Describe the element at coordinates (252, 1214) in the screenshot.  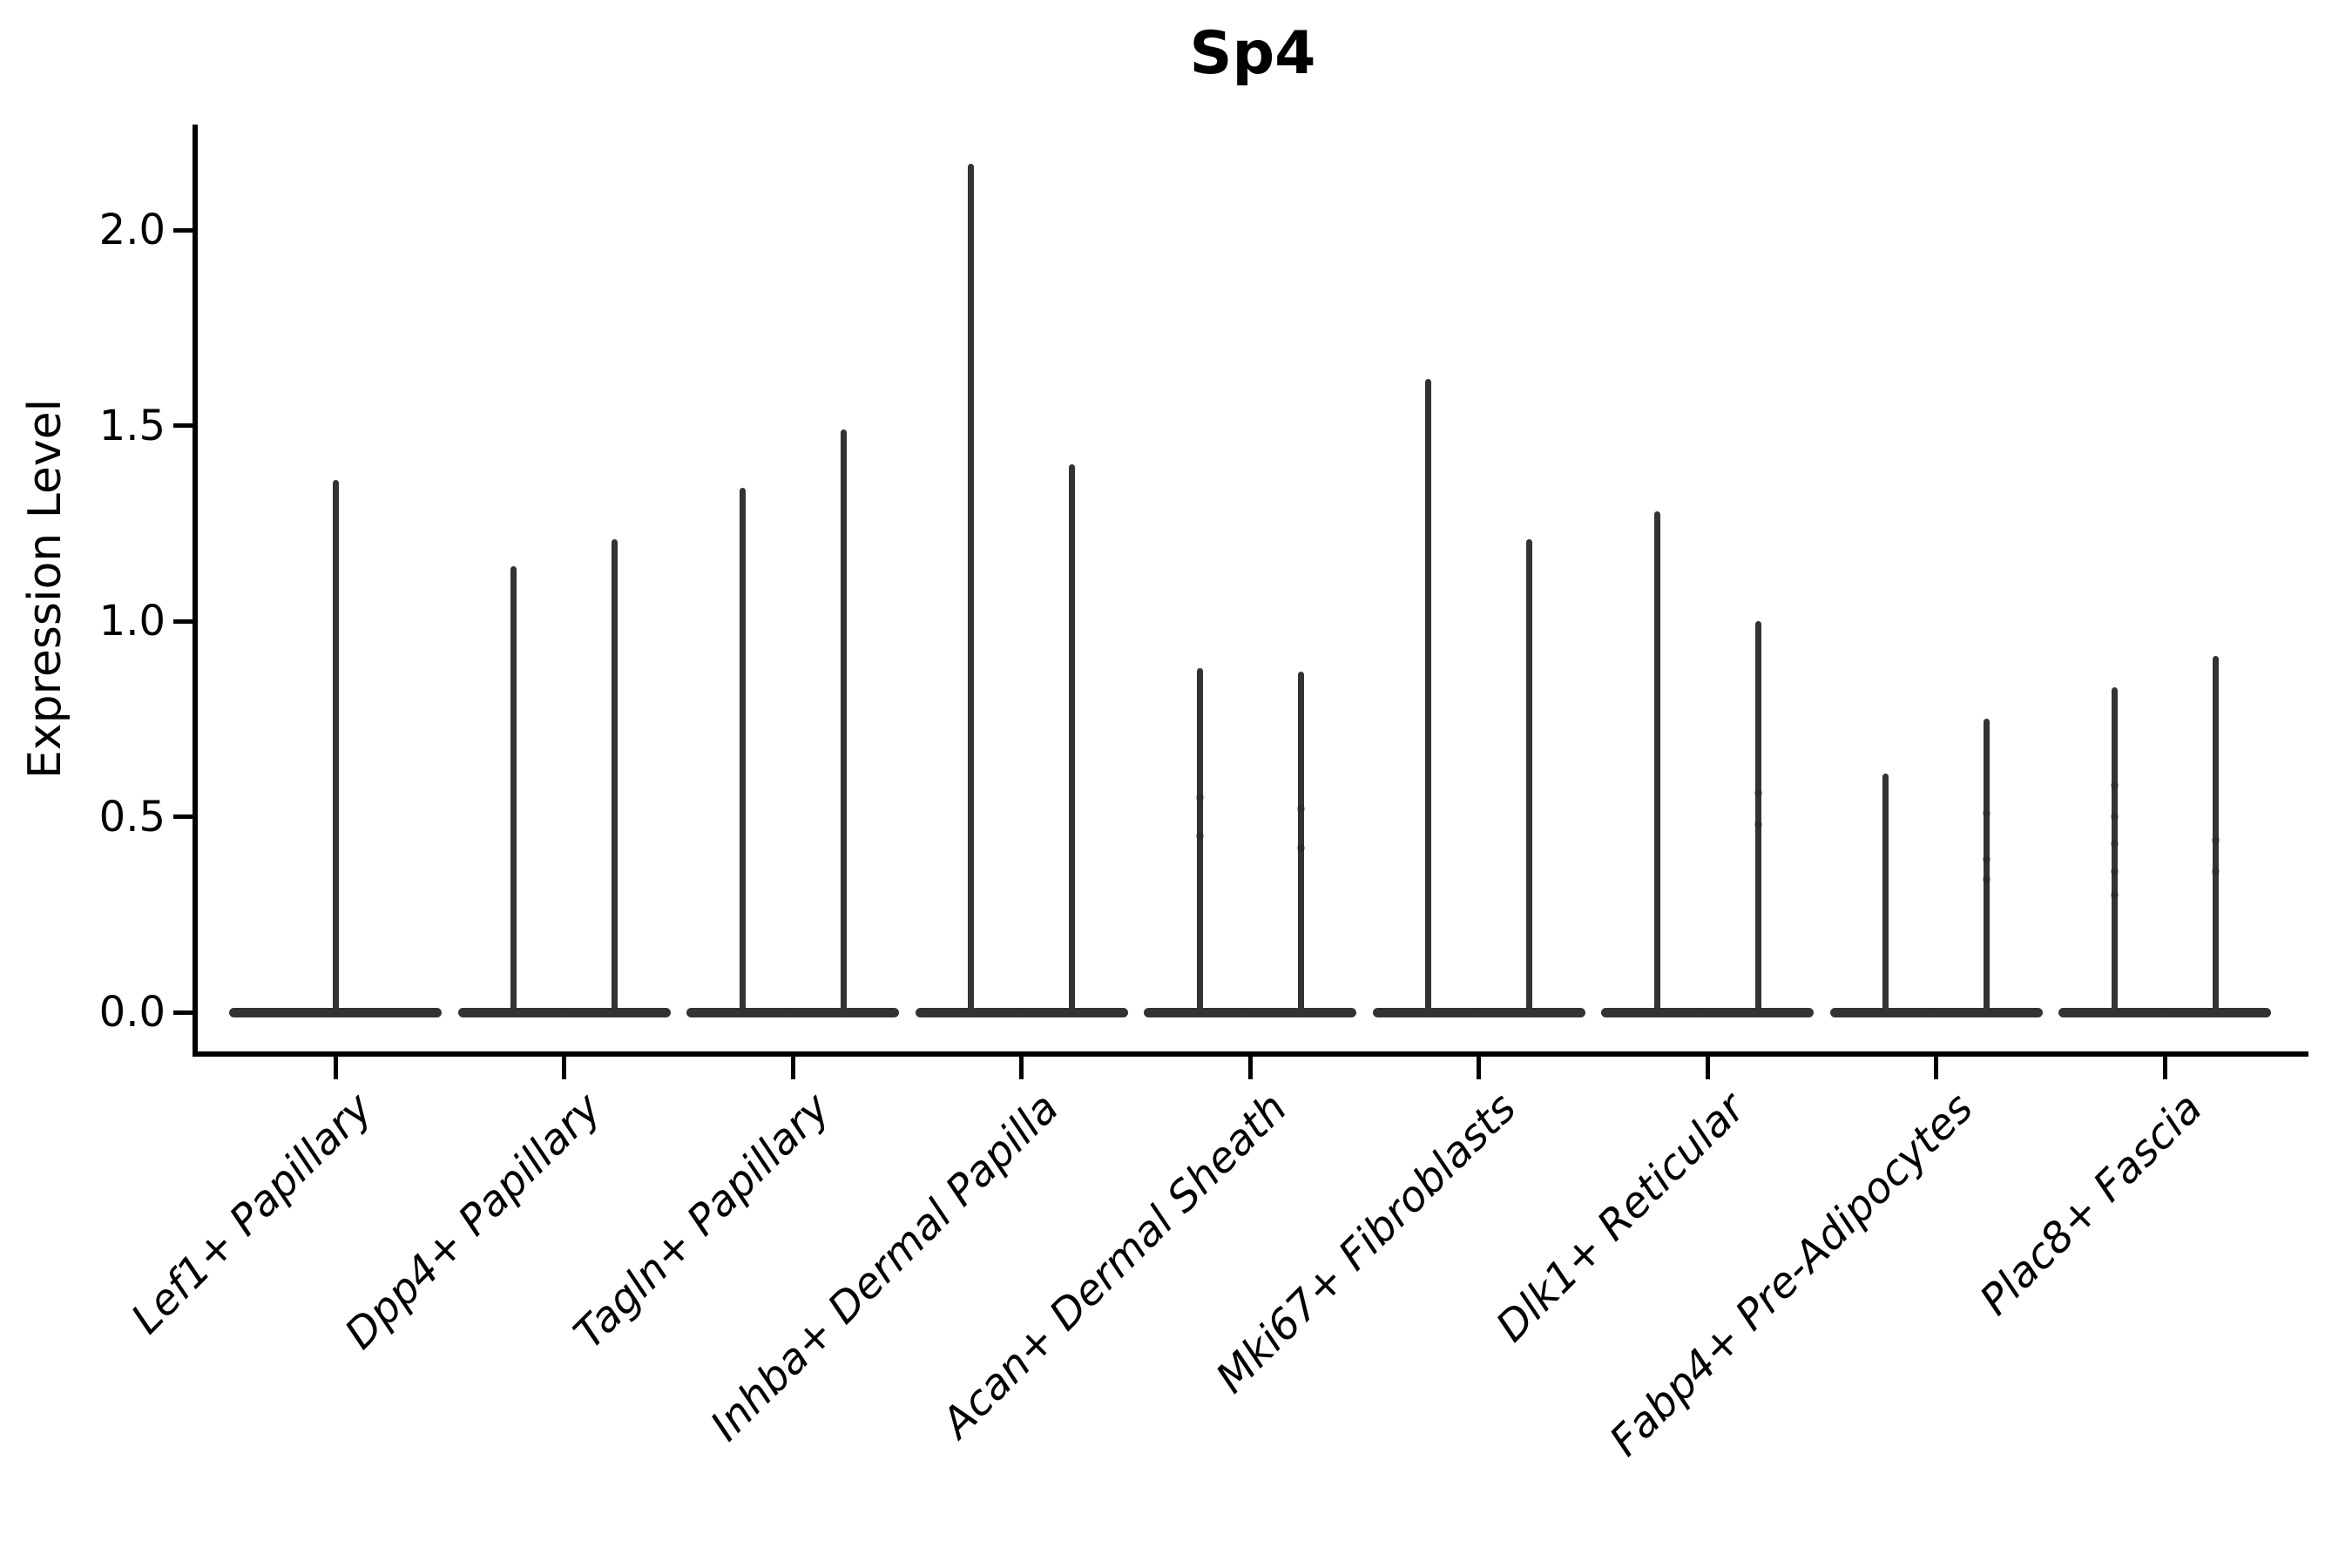
I see `x-tick-label: Lef1+ Papillary` at that location.